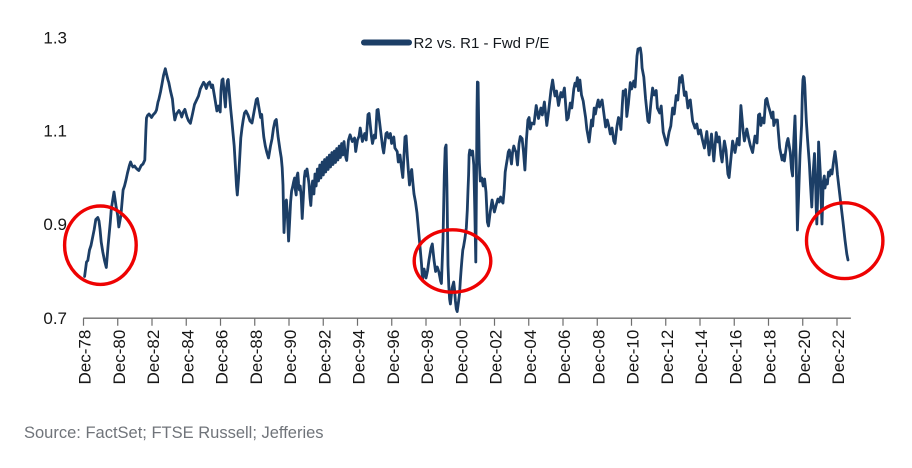 The image size is (912, 468). I want to click on svg-text: Dec-06, so click(564, 357).